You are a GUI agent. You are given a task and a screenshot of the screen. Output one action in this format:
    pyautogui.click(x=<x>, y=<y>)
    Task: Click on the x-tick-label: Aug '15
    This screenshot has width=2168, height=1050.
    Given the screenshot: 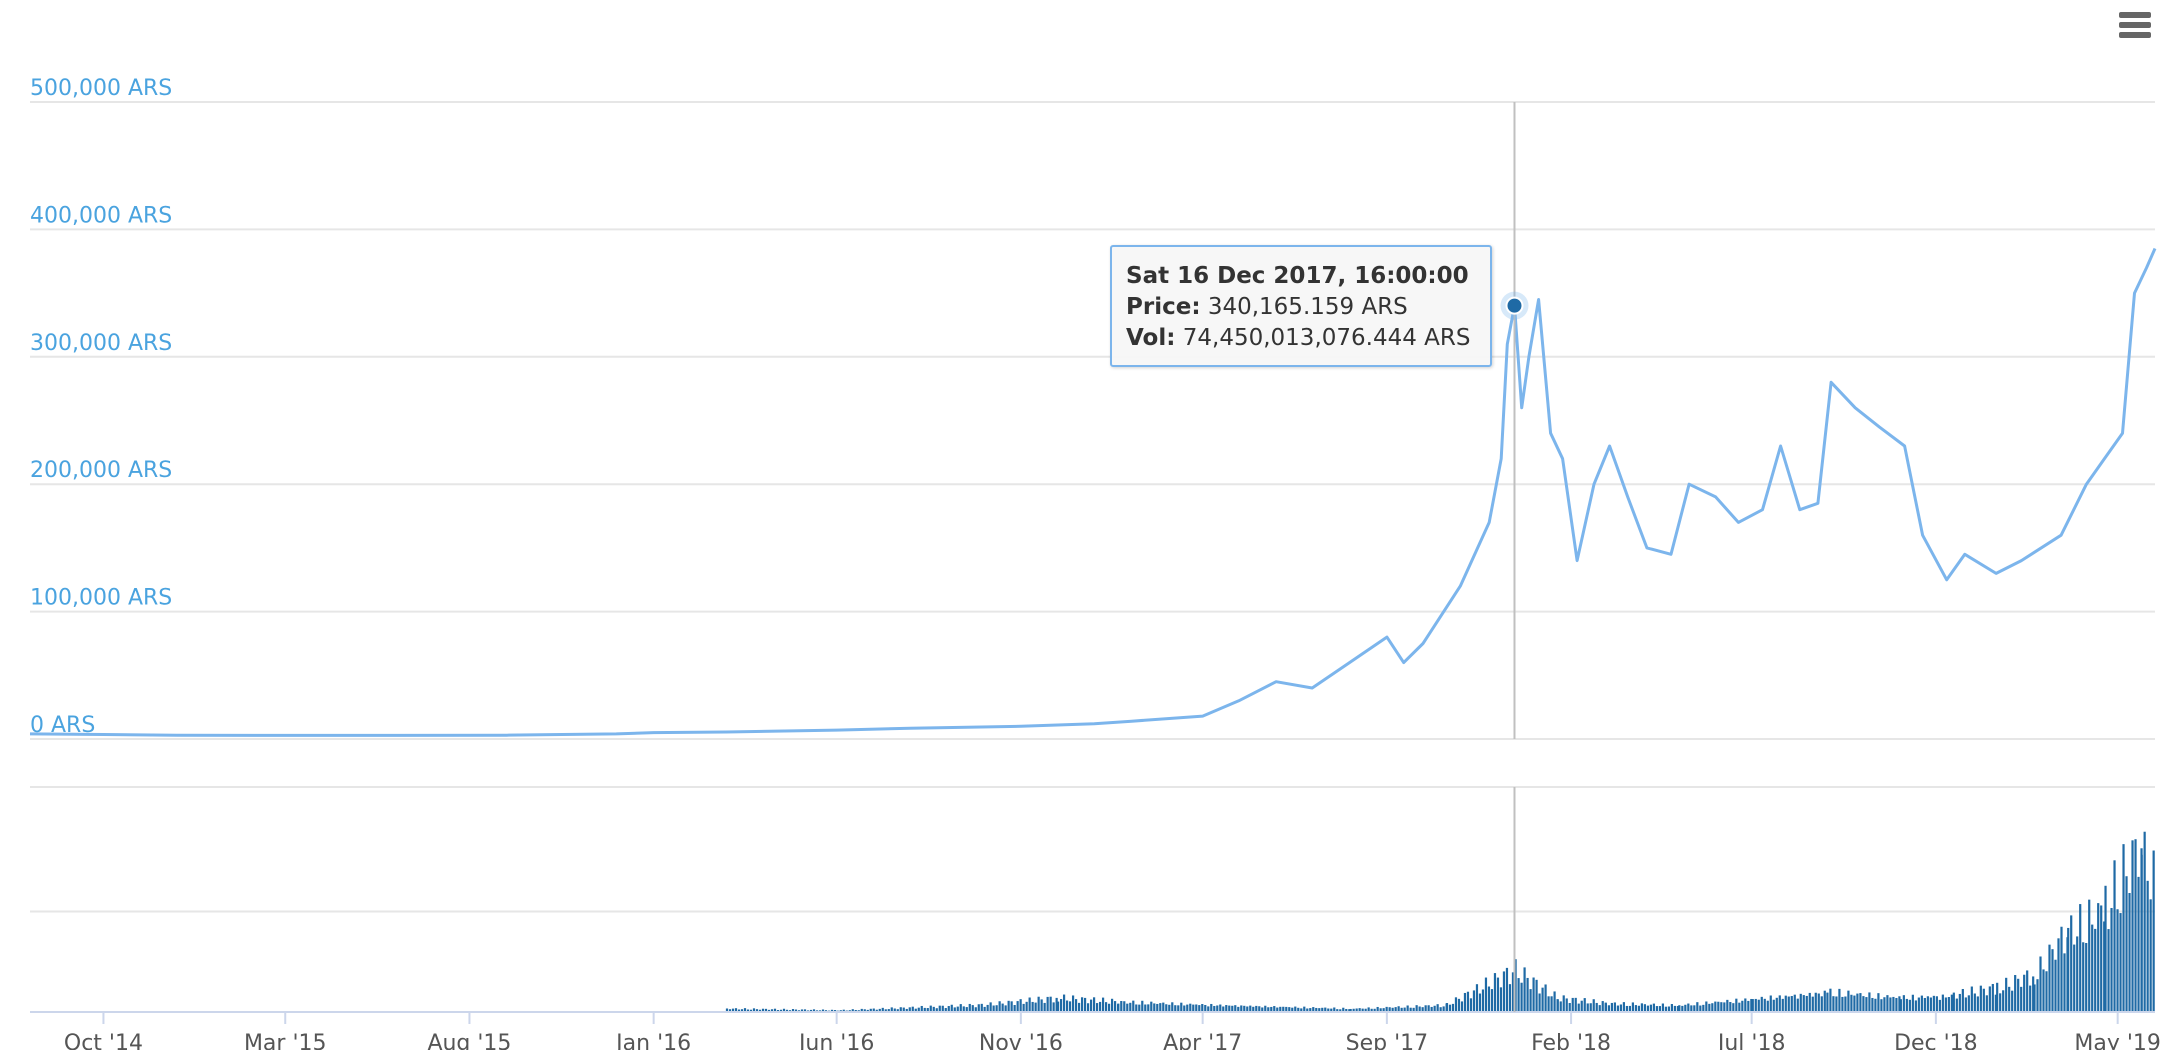 What is the action you would take?
    pyautogui.click(x=469, y=1040)
    